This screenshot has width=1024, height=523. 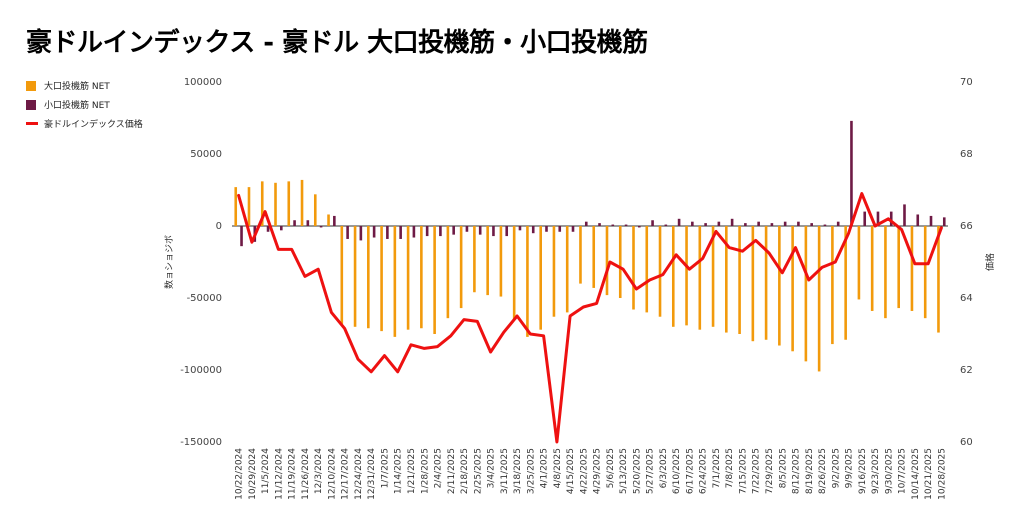 What do you see at coordinates (279, 474) in the screenshot?
I see `x-tick-label: 11/12/2024` at bounding box center [279, 474].